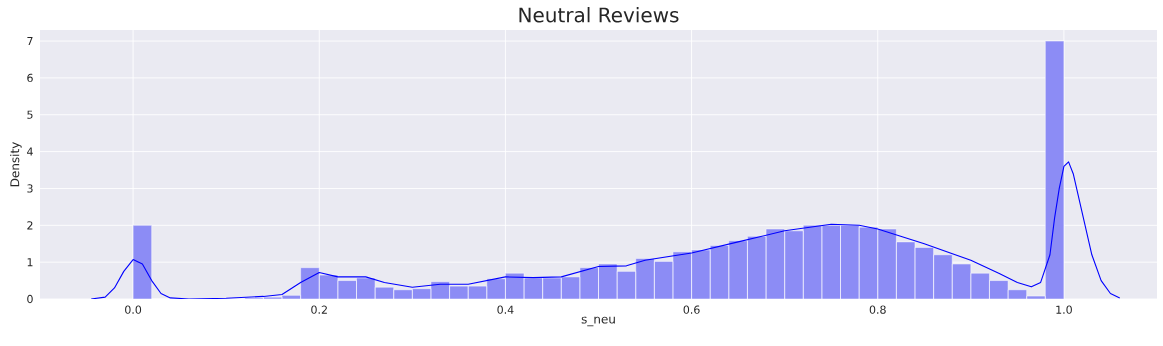 The height and width of the screenshot is (346, 1163). I want to click on y-tick-label: 2, so click(30, 225).